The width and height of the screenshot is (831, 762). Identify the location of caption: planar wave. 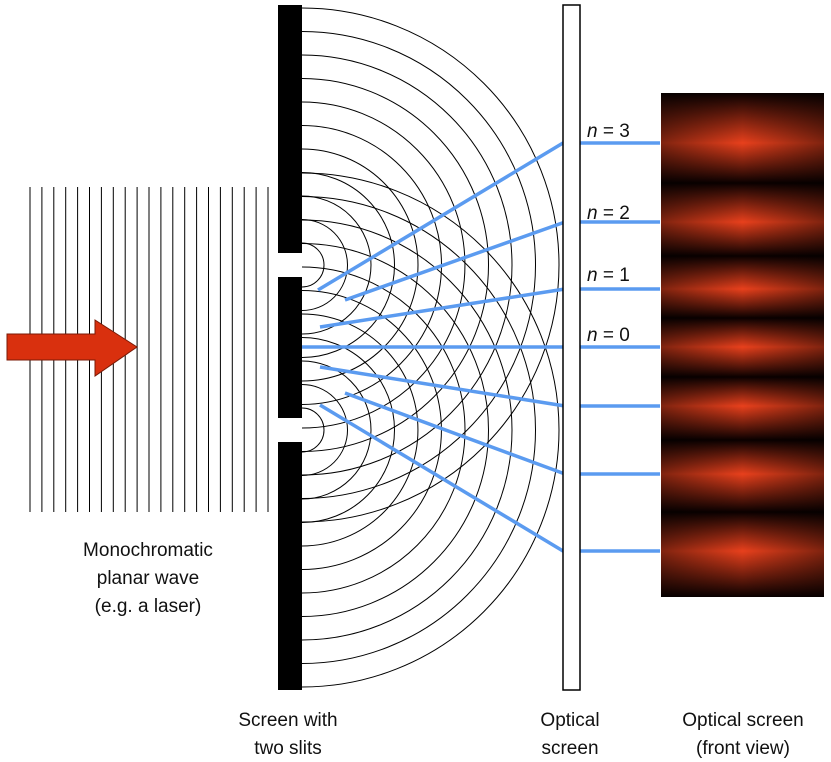
(148, 578).